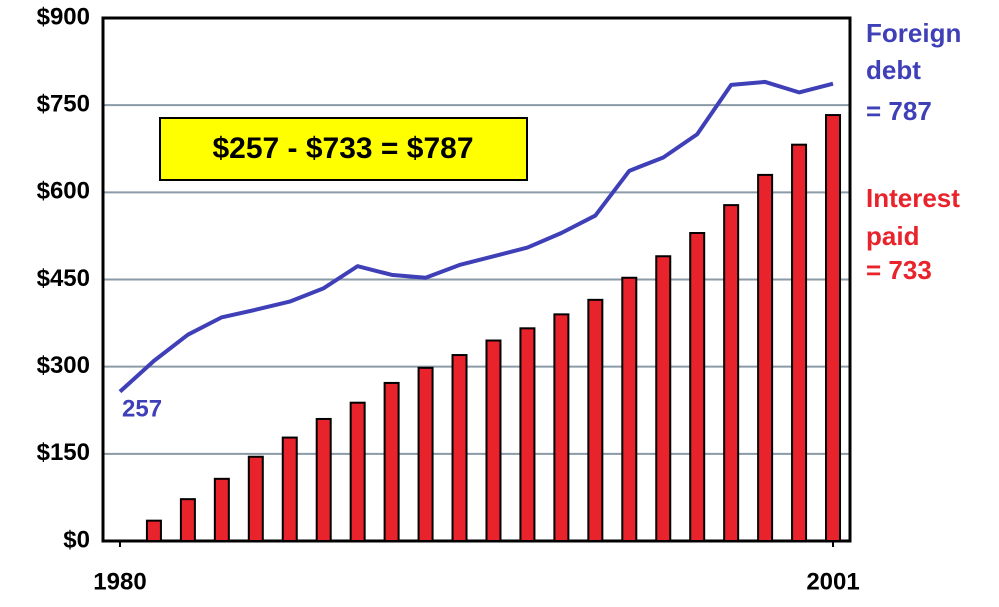  Describe the element at coordinates (832, 581) in the screenshot. I see `x-tick-label: 2001` at that location.